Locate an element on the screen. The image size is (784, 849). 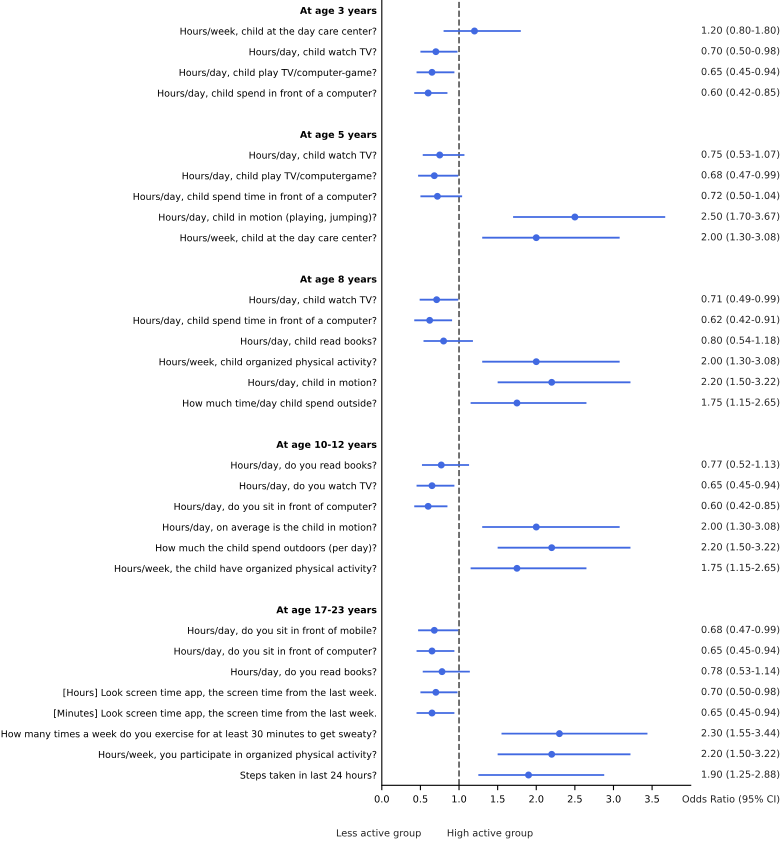
y-tick-label: At age 17-23 years is located at coordinates (326, 611).